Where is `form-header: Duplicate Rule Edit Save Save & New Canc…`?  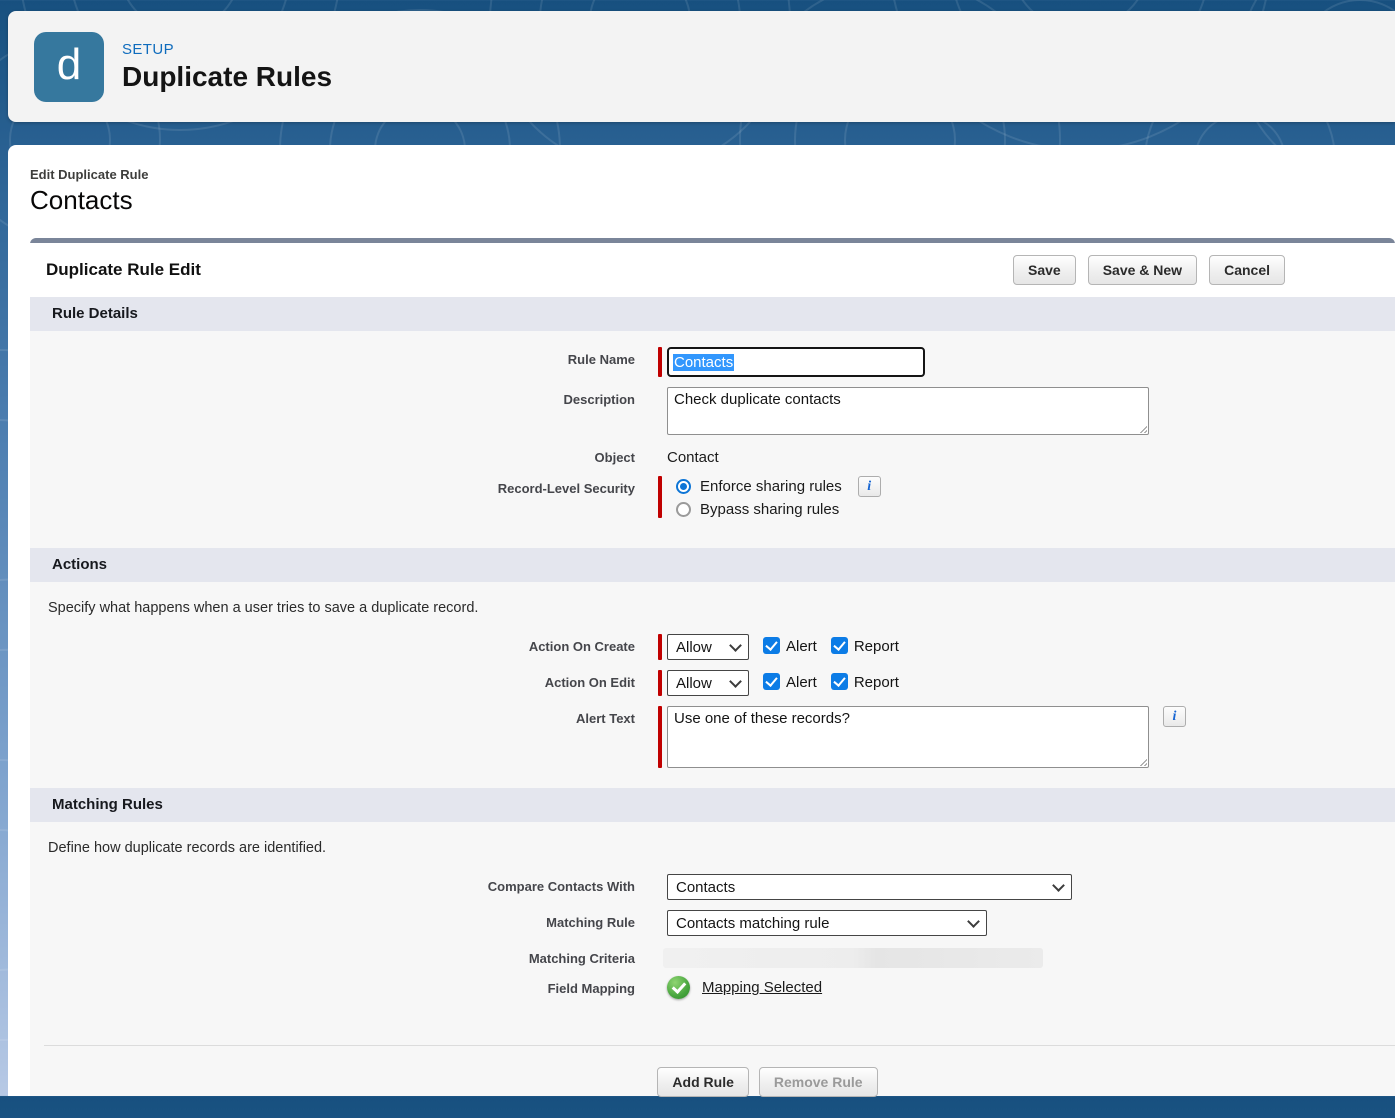 form-header: Duplicate Rule Edit Save Save & New Canc… is located at coordinates (712, 270).